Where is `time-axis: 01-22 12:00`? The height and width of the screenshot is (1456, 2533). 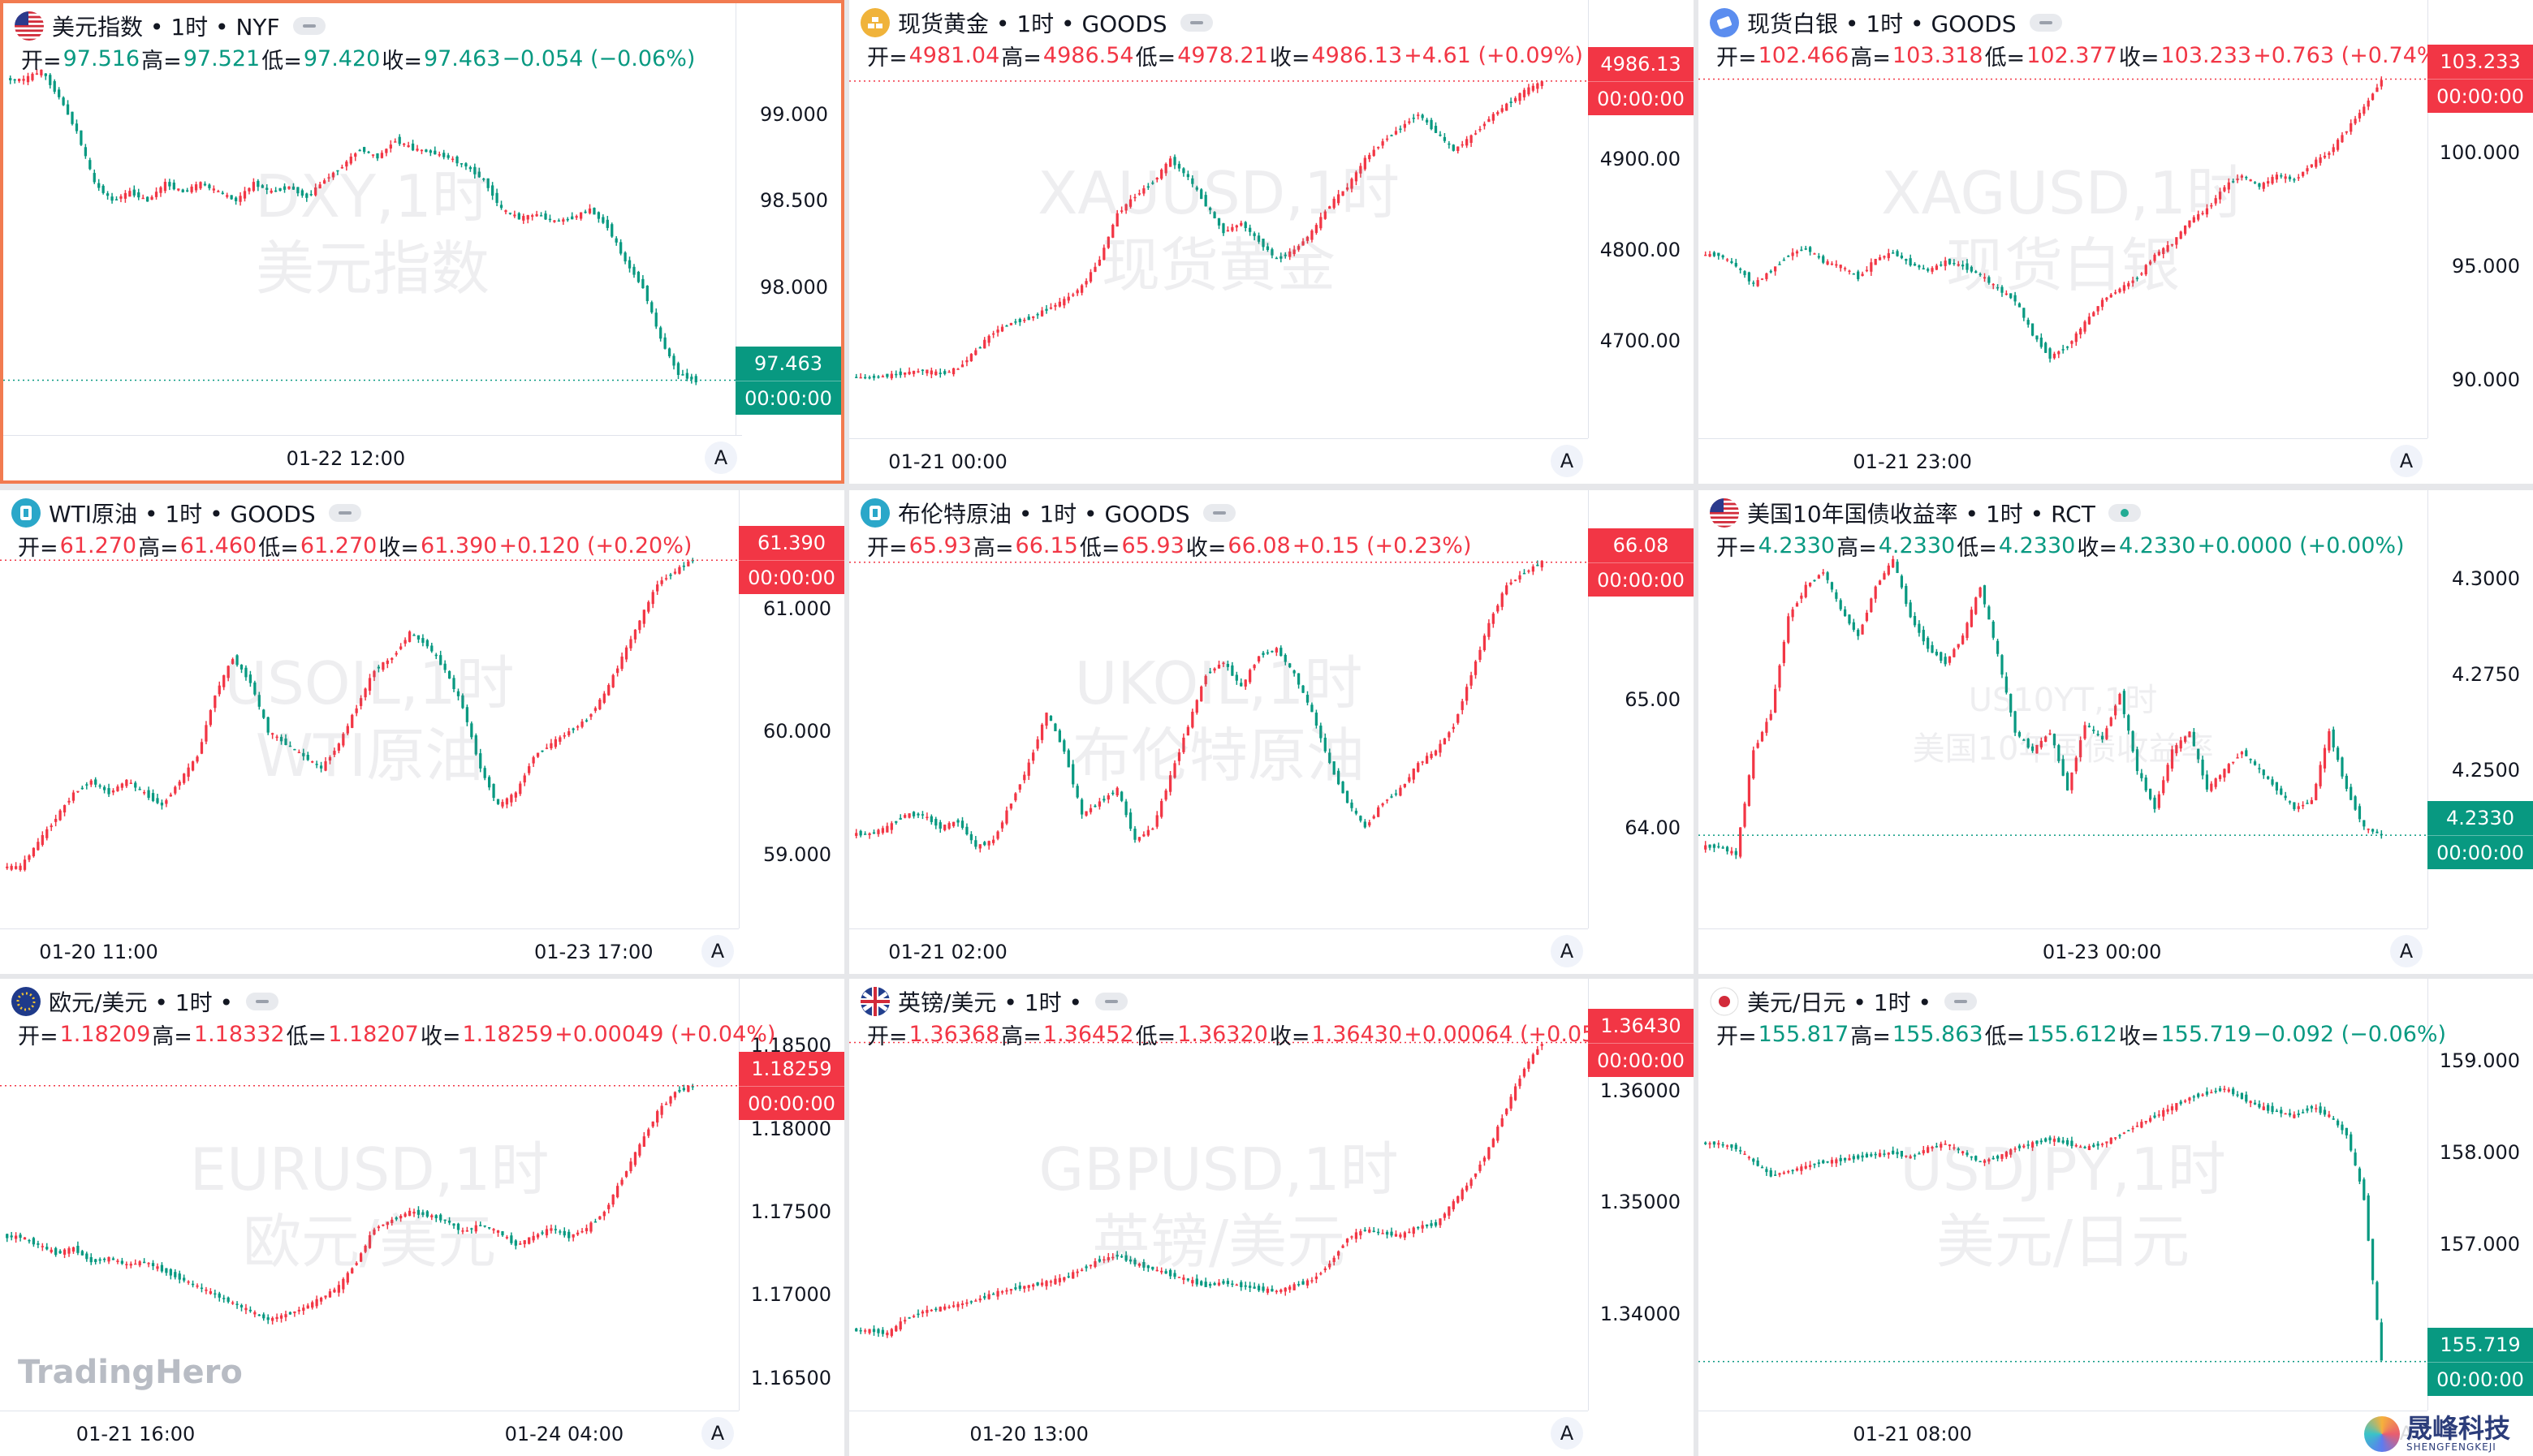
time-axis: 01-22 12:00 is located at coordinates (372, 458).